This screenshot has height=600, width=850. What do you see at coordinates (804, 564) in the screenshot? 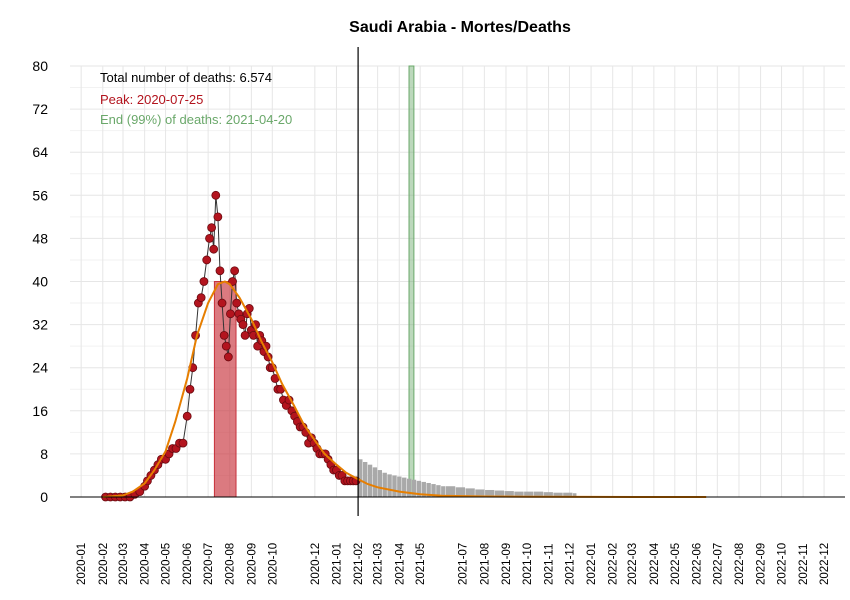
I see `x-tick-label: 2022-11` at bounding box center [804, 564].